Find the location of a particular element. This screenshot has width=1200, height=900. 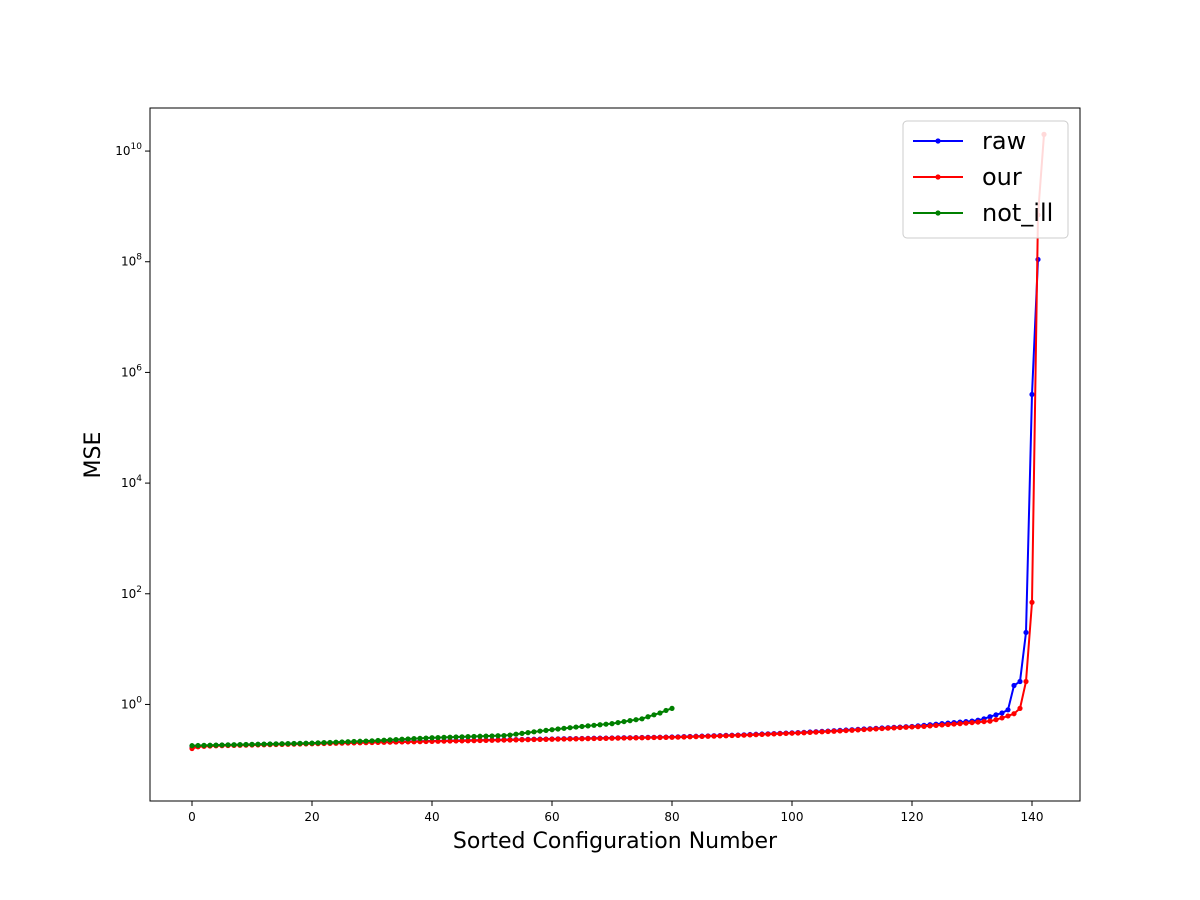

series-not_ill is located at coordinates (432, 727).